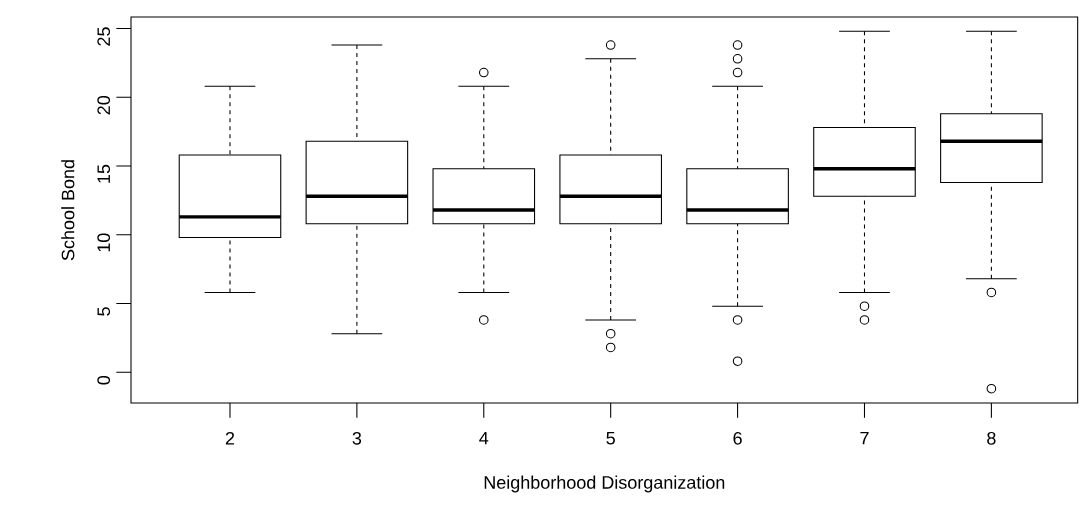 The image size is (1080, 525). I want to click on x-tick-label: 4, so click(484, 438).